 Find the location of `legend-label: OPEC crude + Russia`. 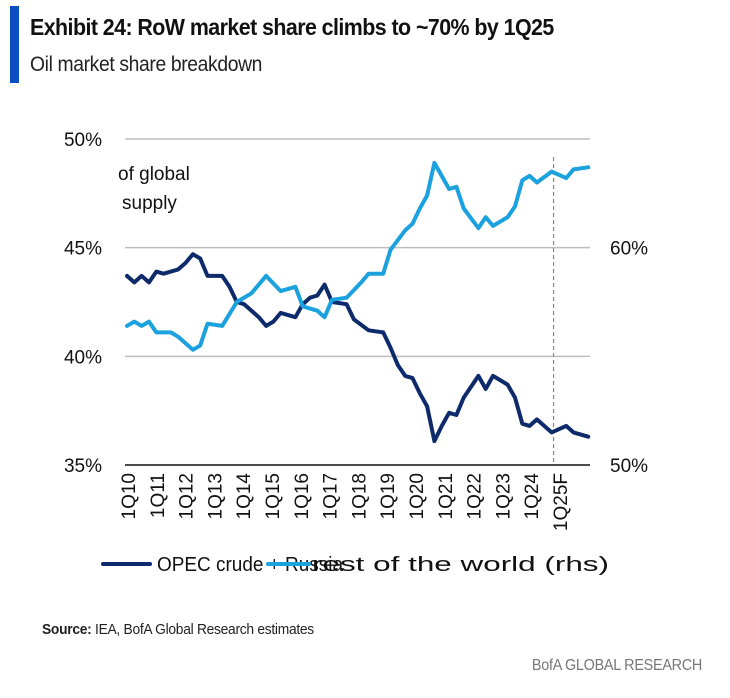

legend-label: OPEC crude + Russia is located at coordinates (250, 565).